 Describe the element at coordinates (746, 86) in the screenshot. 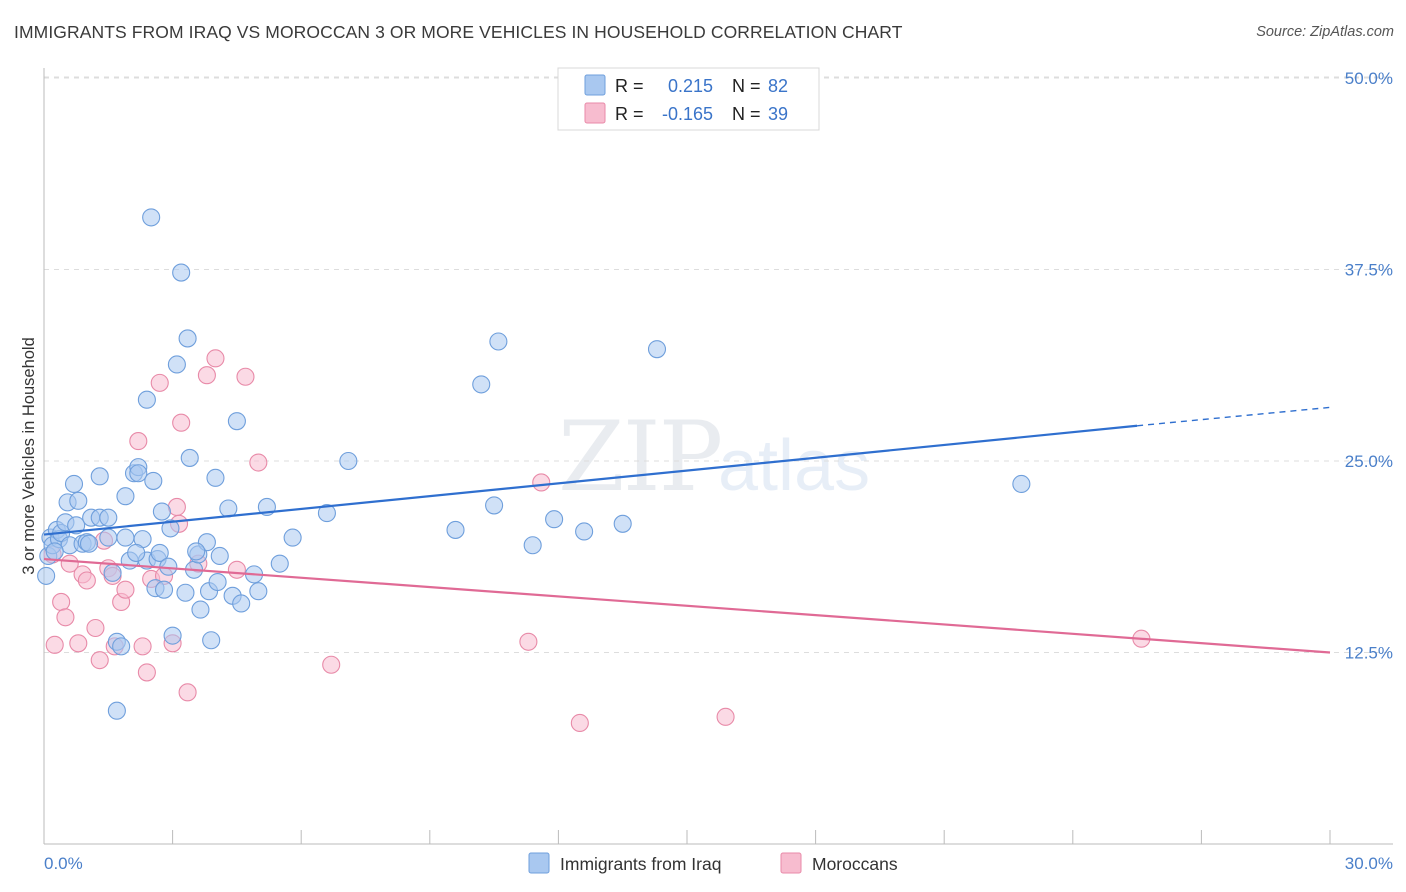

I see `legend-n-label-iraq: N =` at that location.